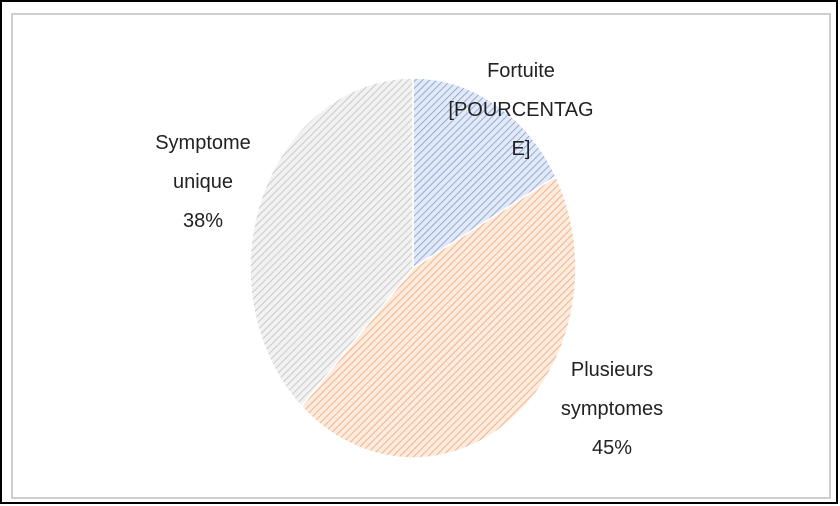 The width and height of the screenshot is (840, 506). I want to click on data-label: Fortuite [POURCENTAGE], so click(521, 110).